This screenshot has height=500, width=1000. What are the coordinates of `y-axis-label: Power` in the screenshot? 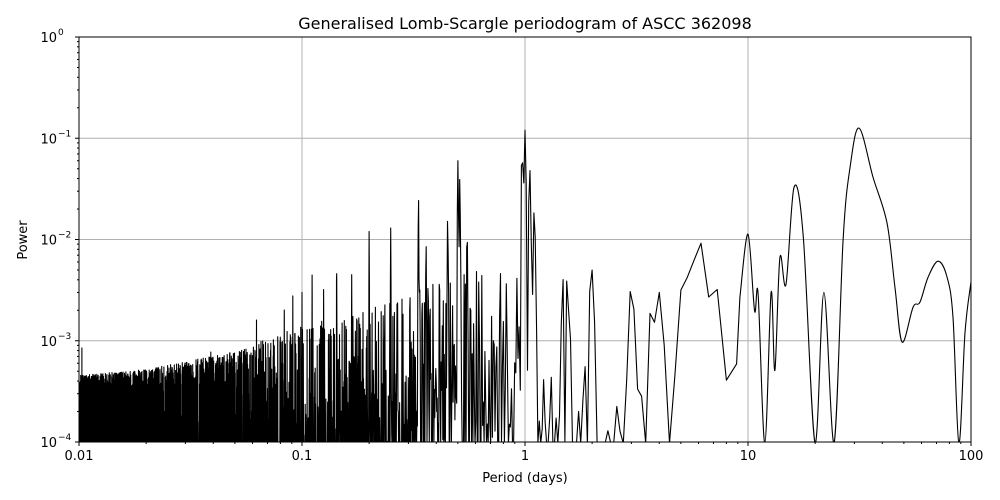 It's located at (23, 240).